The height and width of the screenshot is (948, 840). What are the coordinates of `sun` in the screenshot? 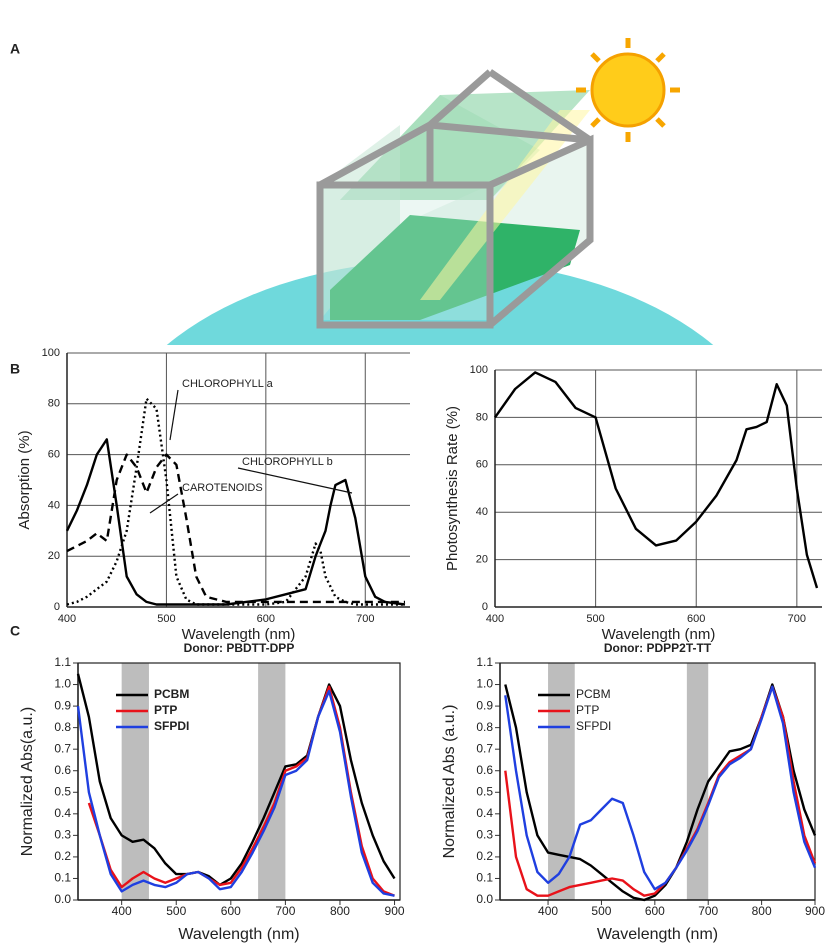 It's located at (628, 90).